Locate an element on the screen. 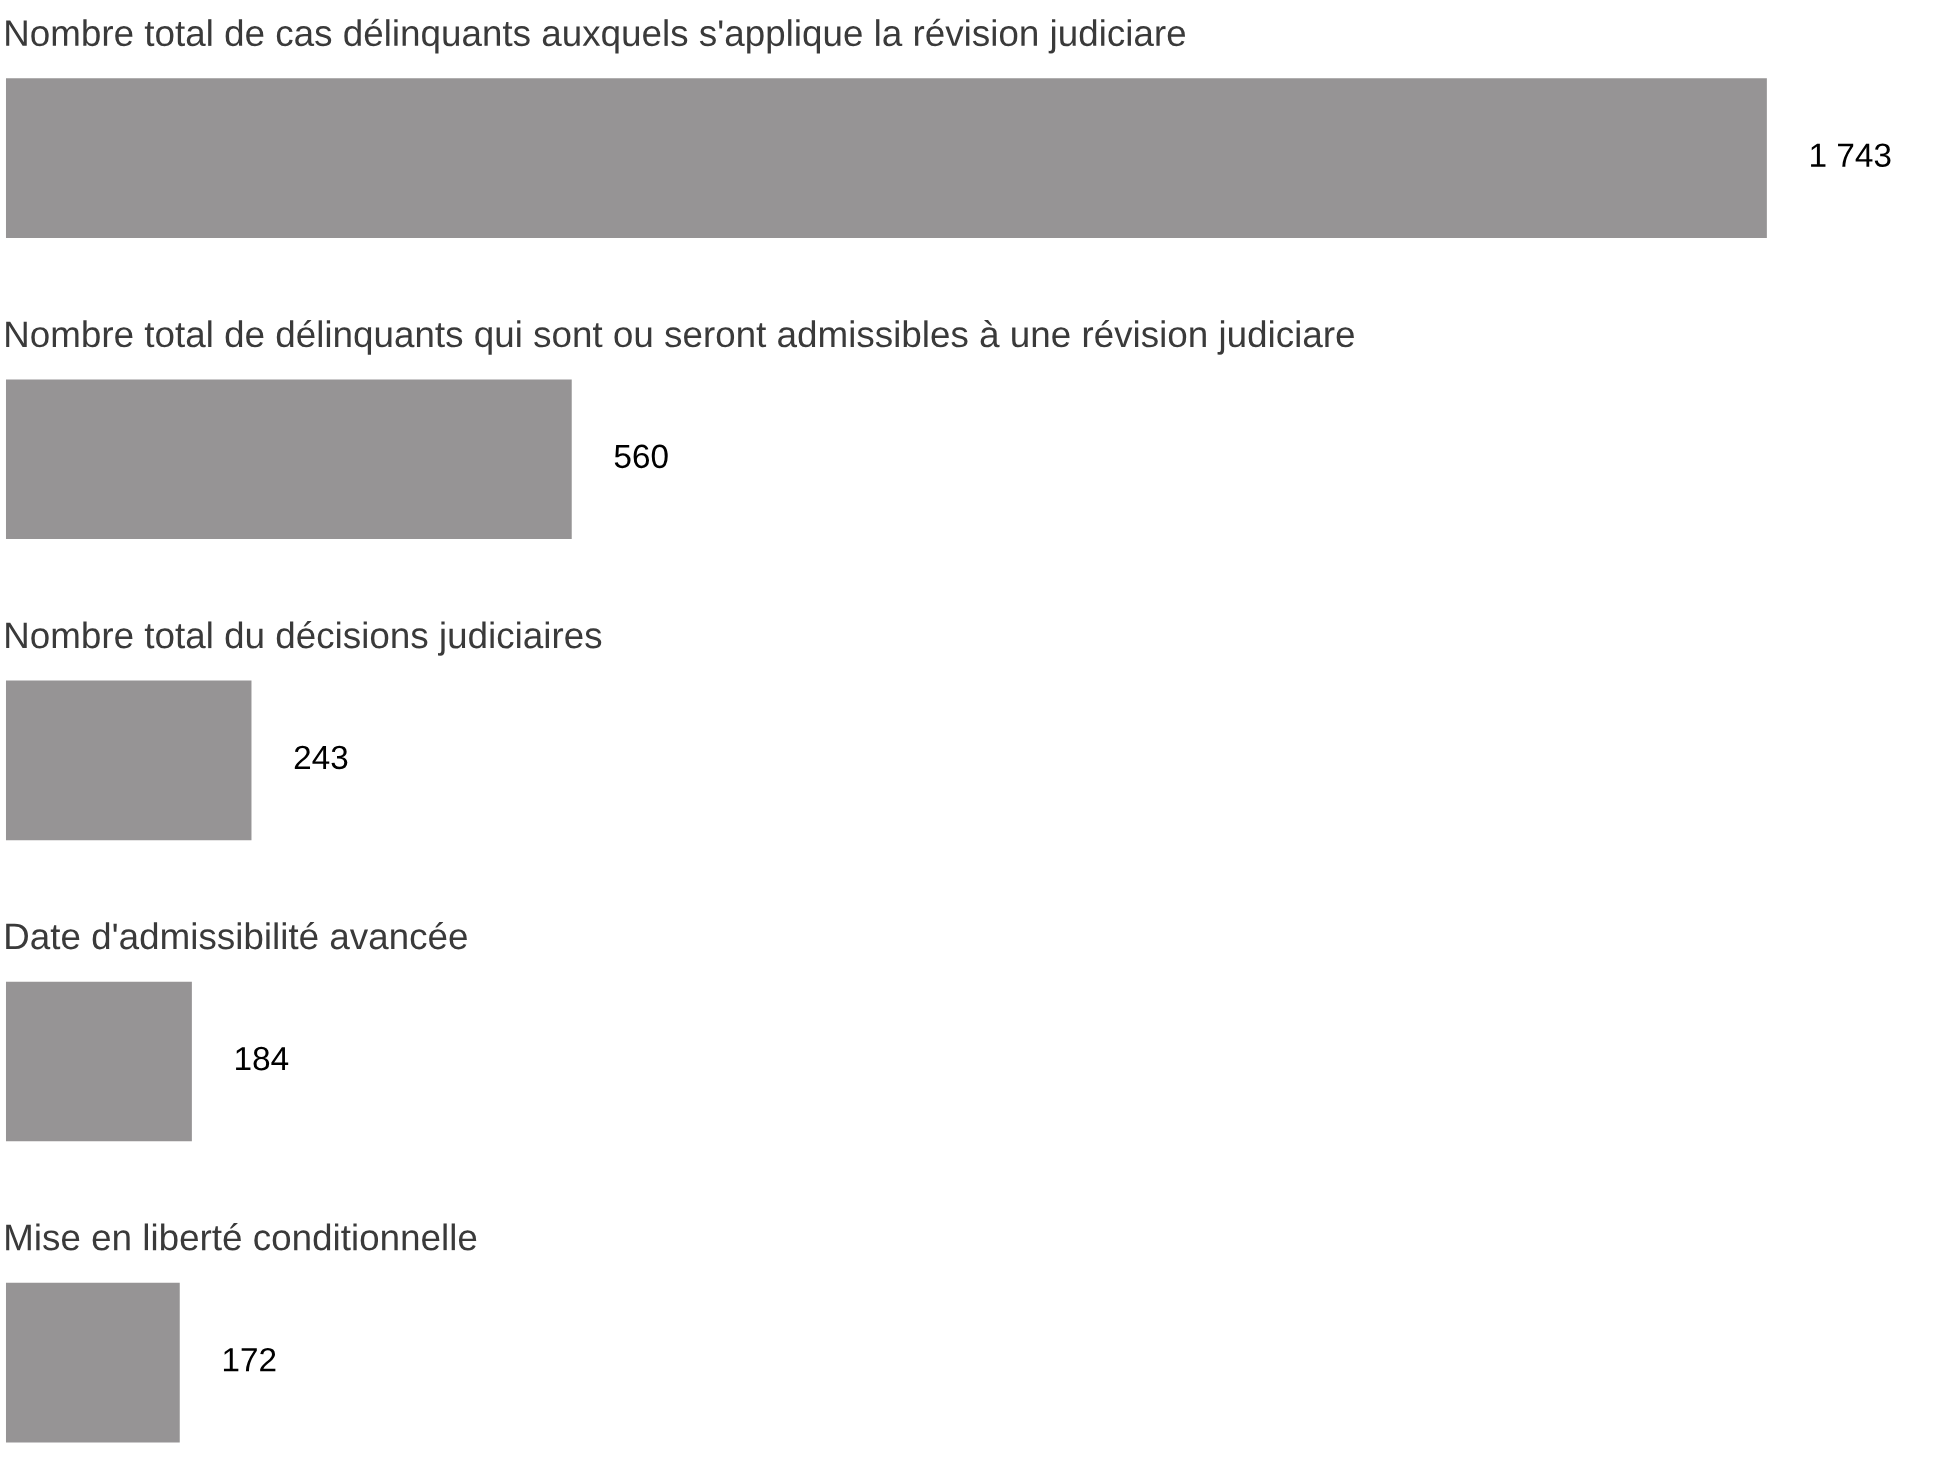 This screenshot has height=1474, width=1950. y-tick-label: Date d'admissibilité avancée is located at coordinates (236, 935).